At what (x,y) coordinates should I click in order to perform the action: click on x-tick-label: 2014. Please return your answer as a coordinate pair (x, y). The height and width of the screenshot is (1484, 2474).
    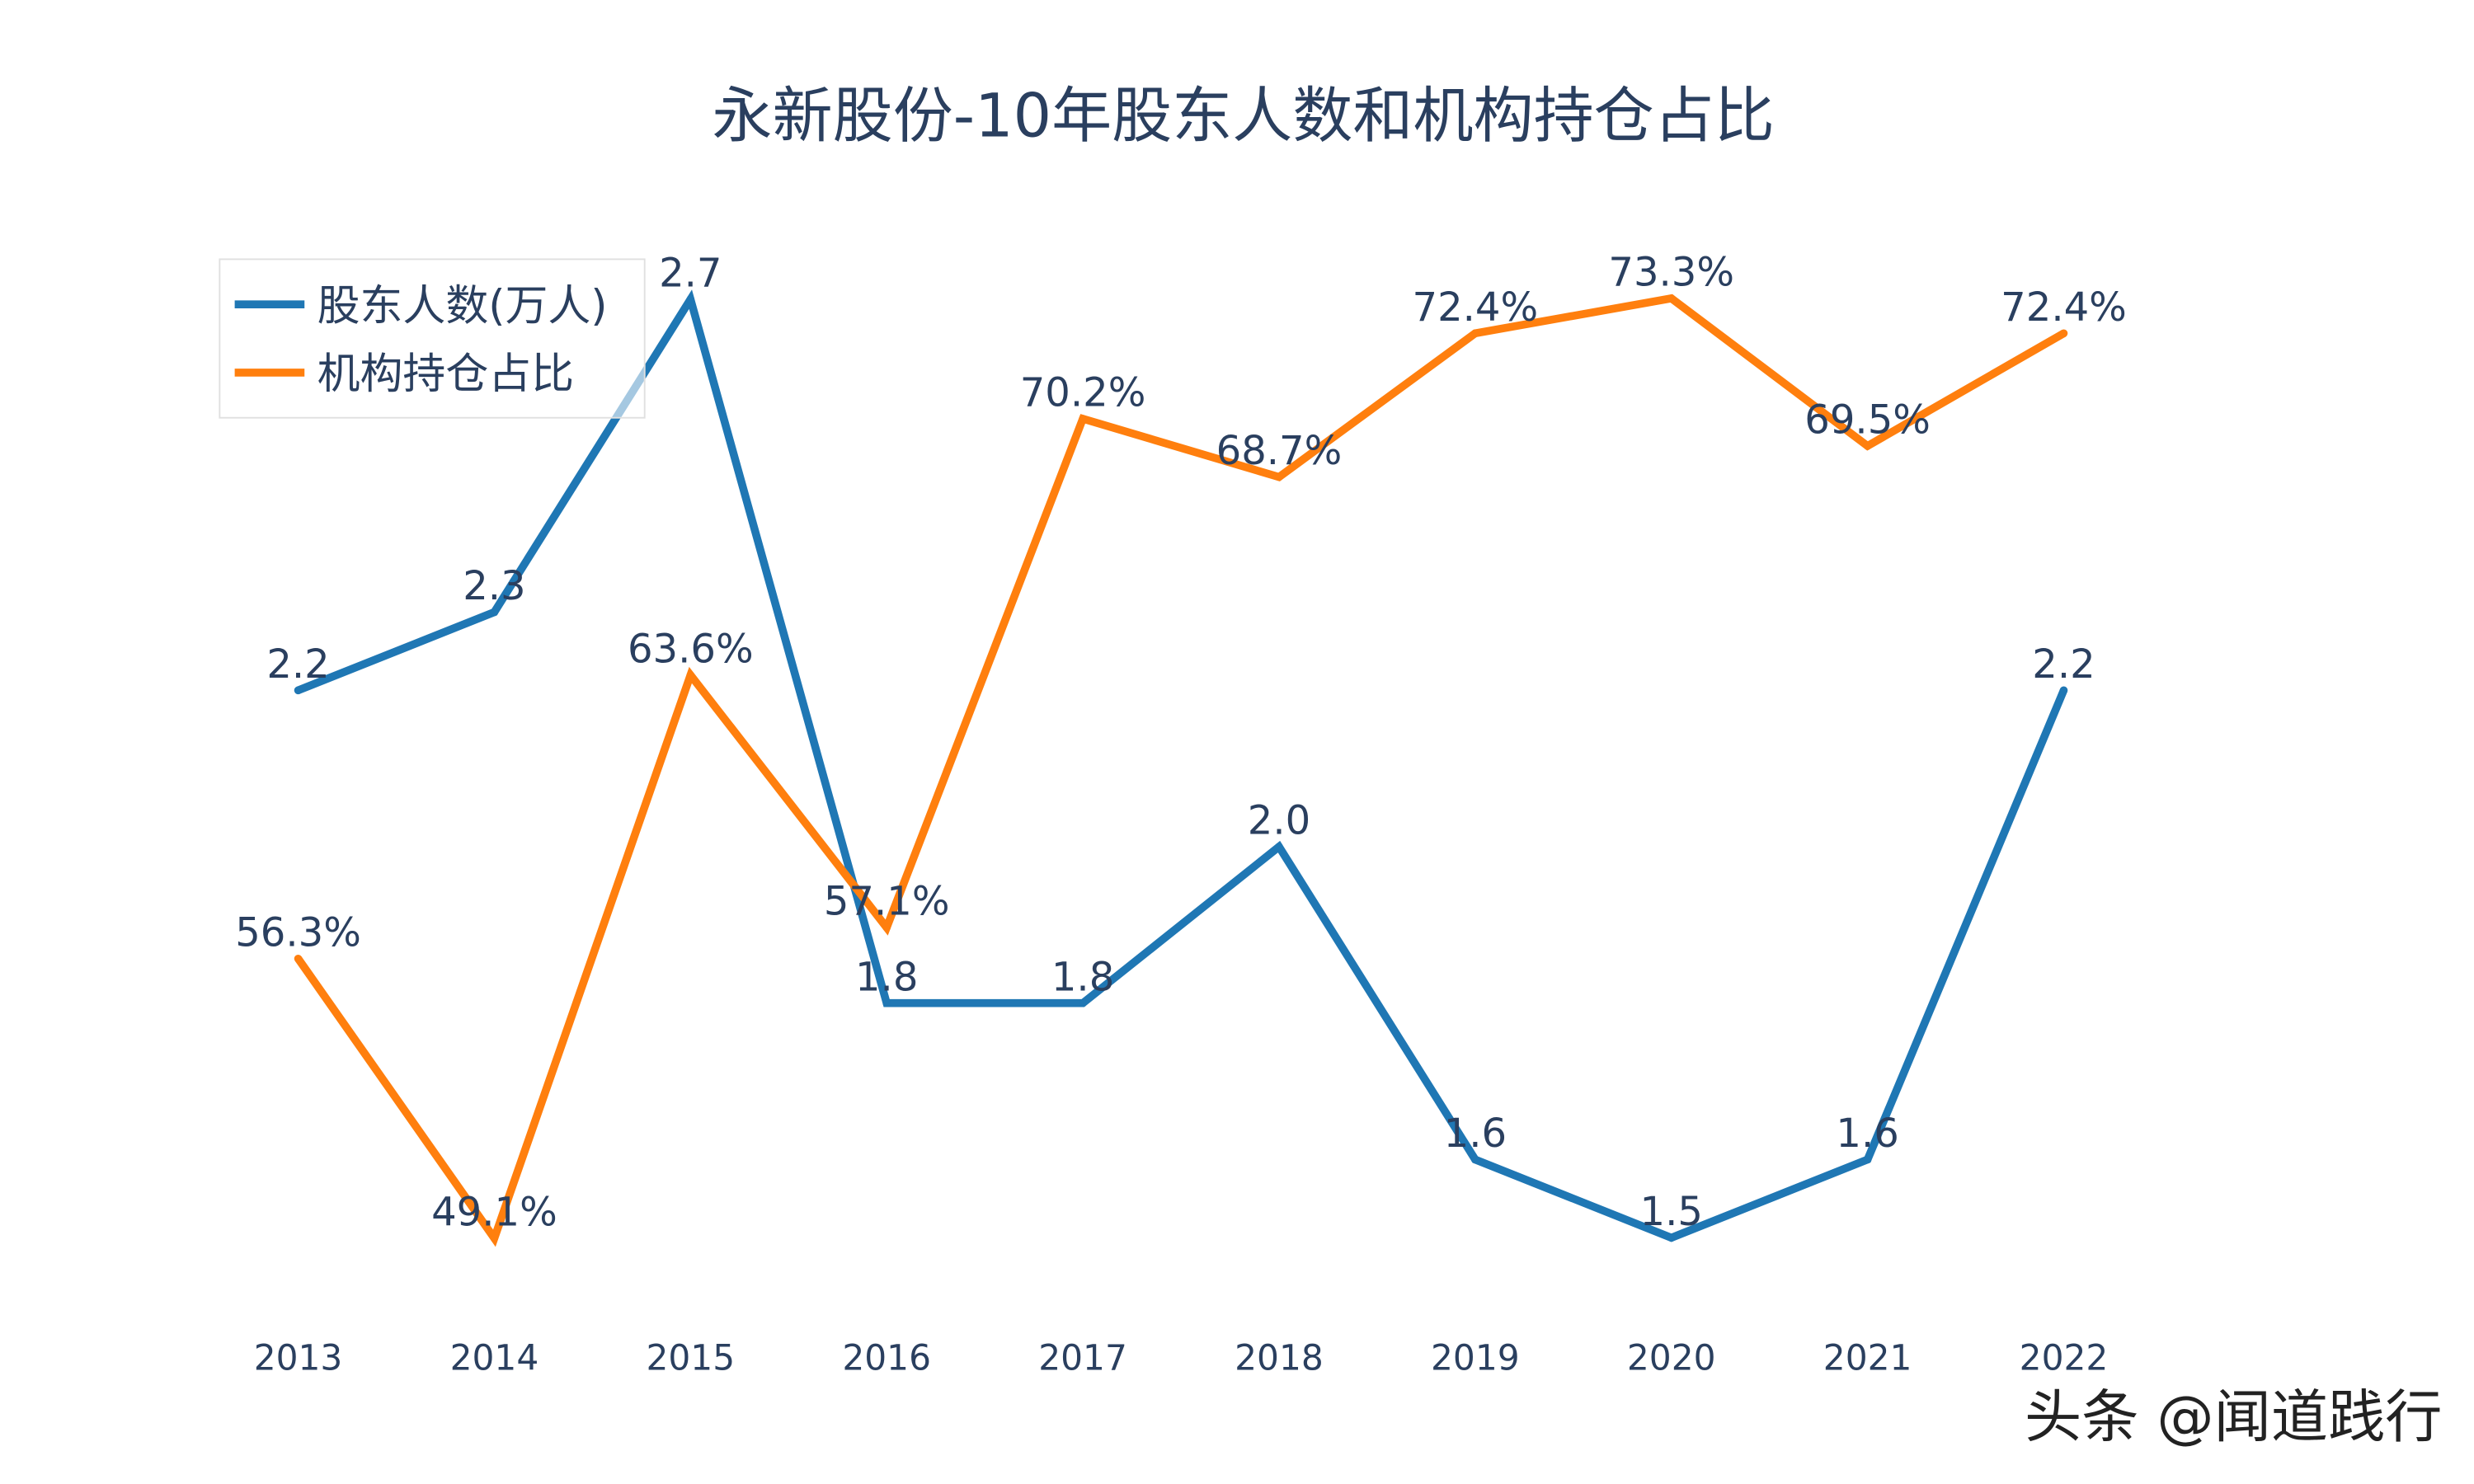
    Looking at the image, I should click on (494, 1358).